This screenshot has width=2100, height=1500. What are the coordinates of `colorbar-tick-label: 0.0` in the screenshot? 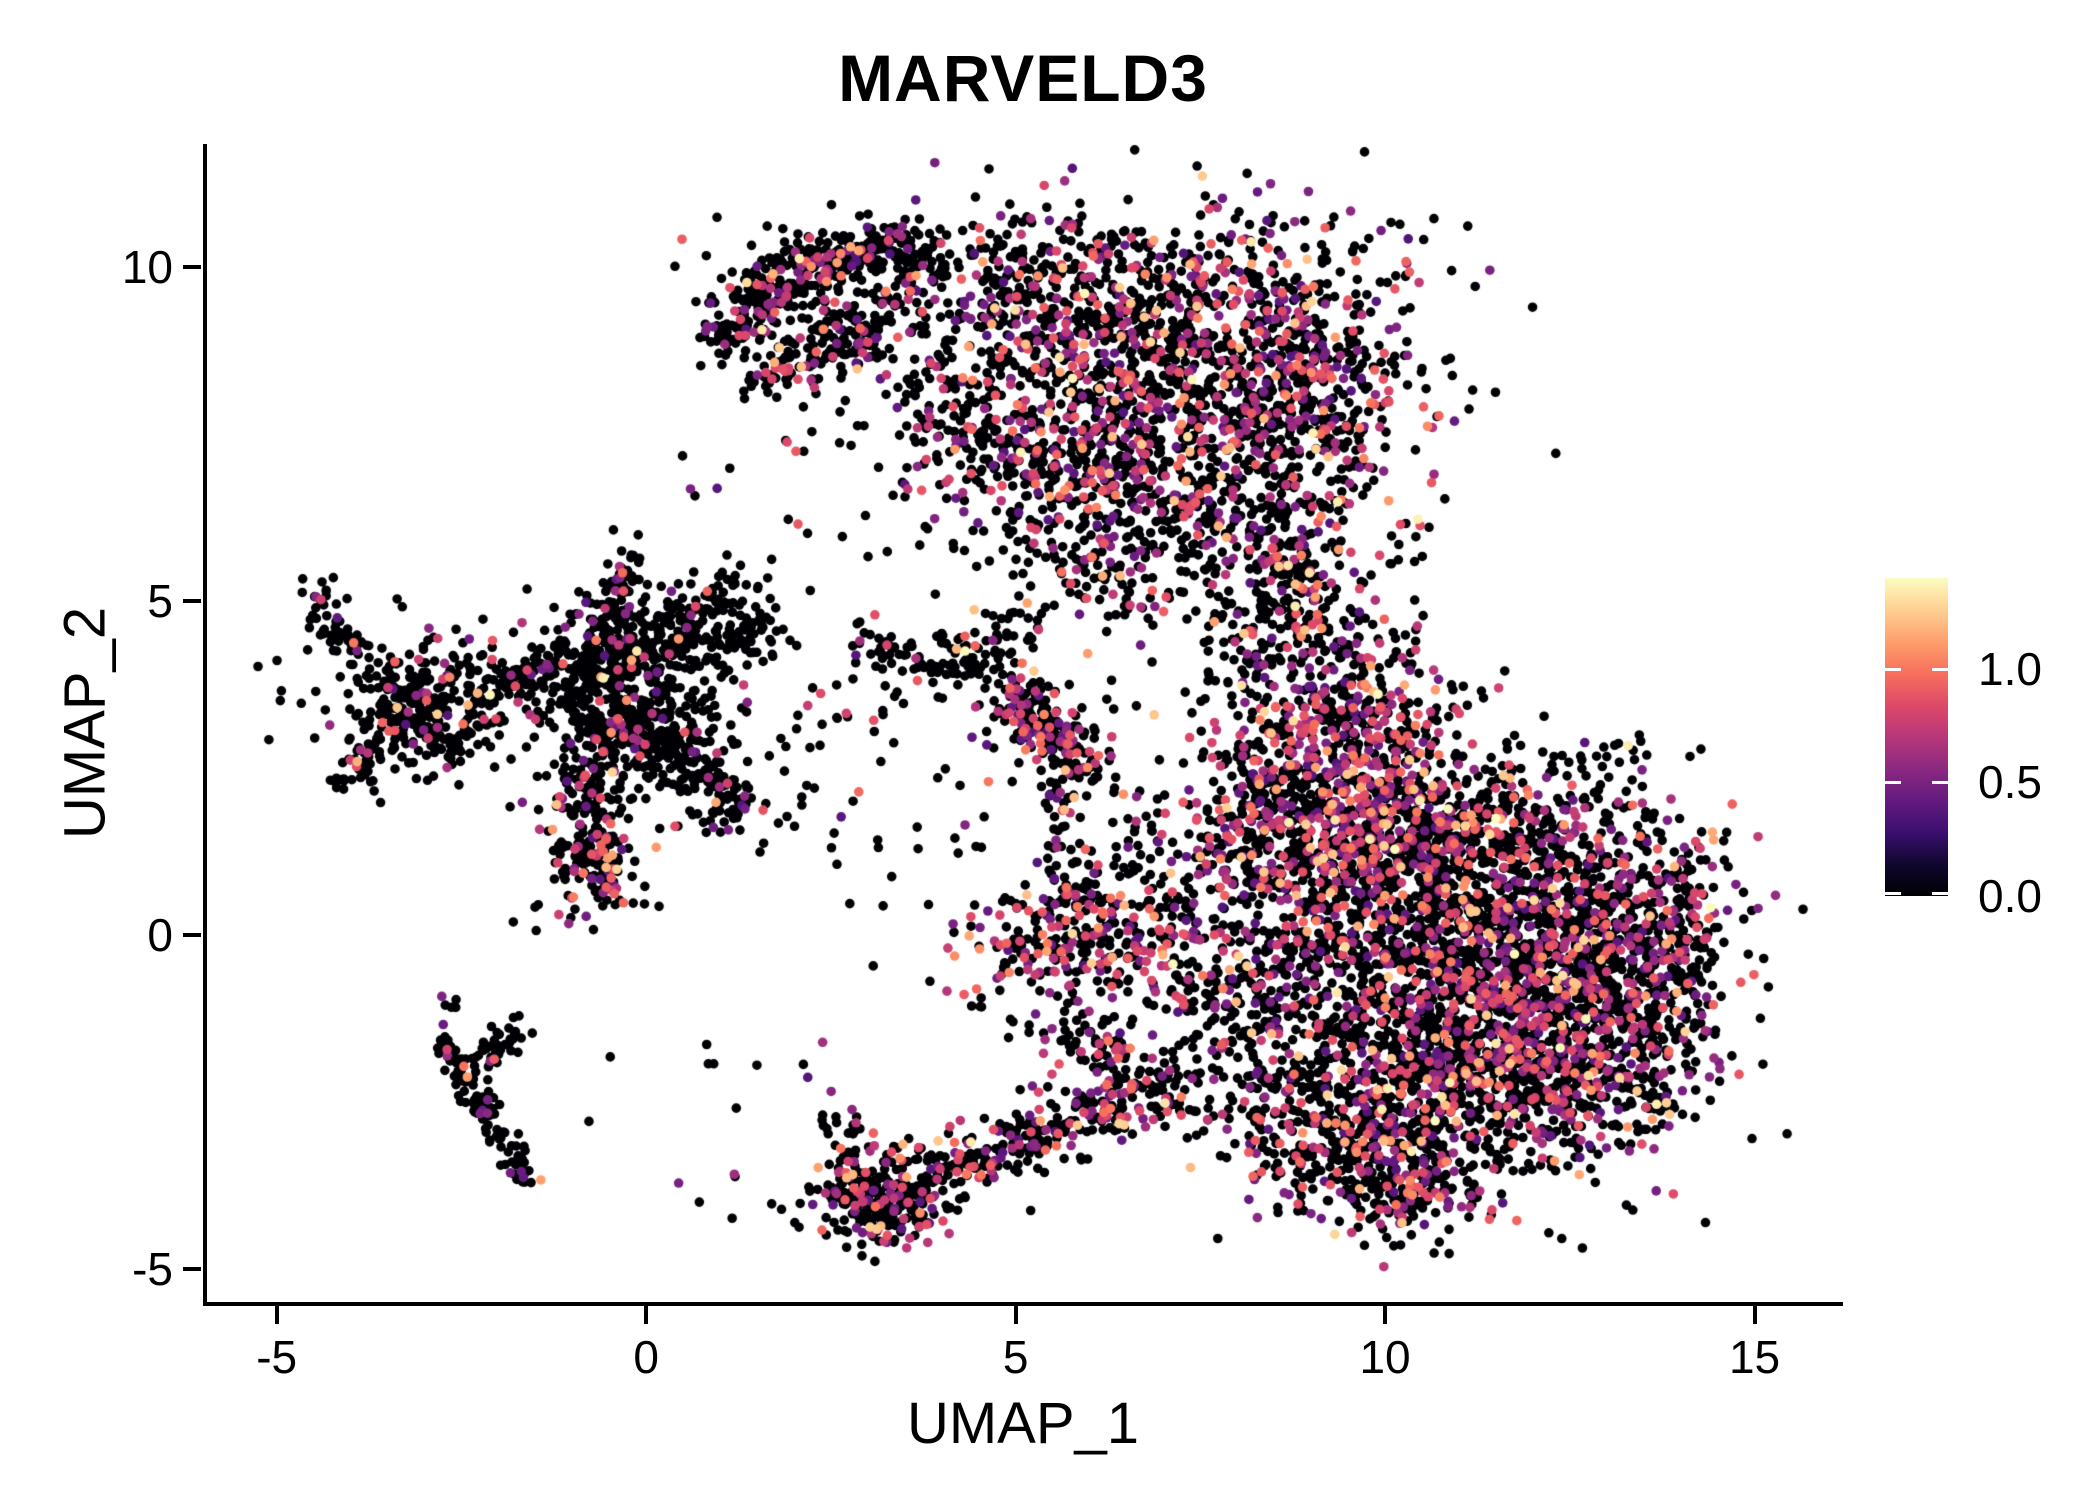 It's located at (2010, 896).